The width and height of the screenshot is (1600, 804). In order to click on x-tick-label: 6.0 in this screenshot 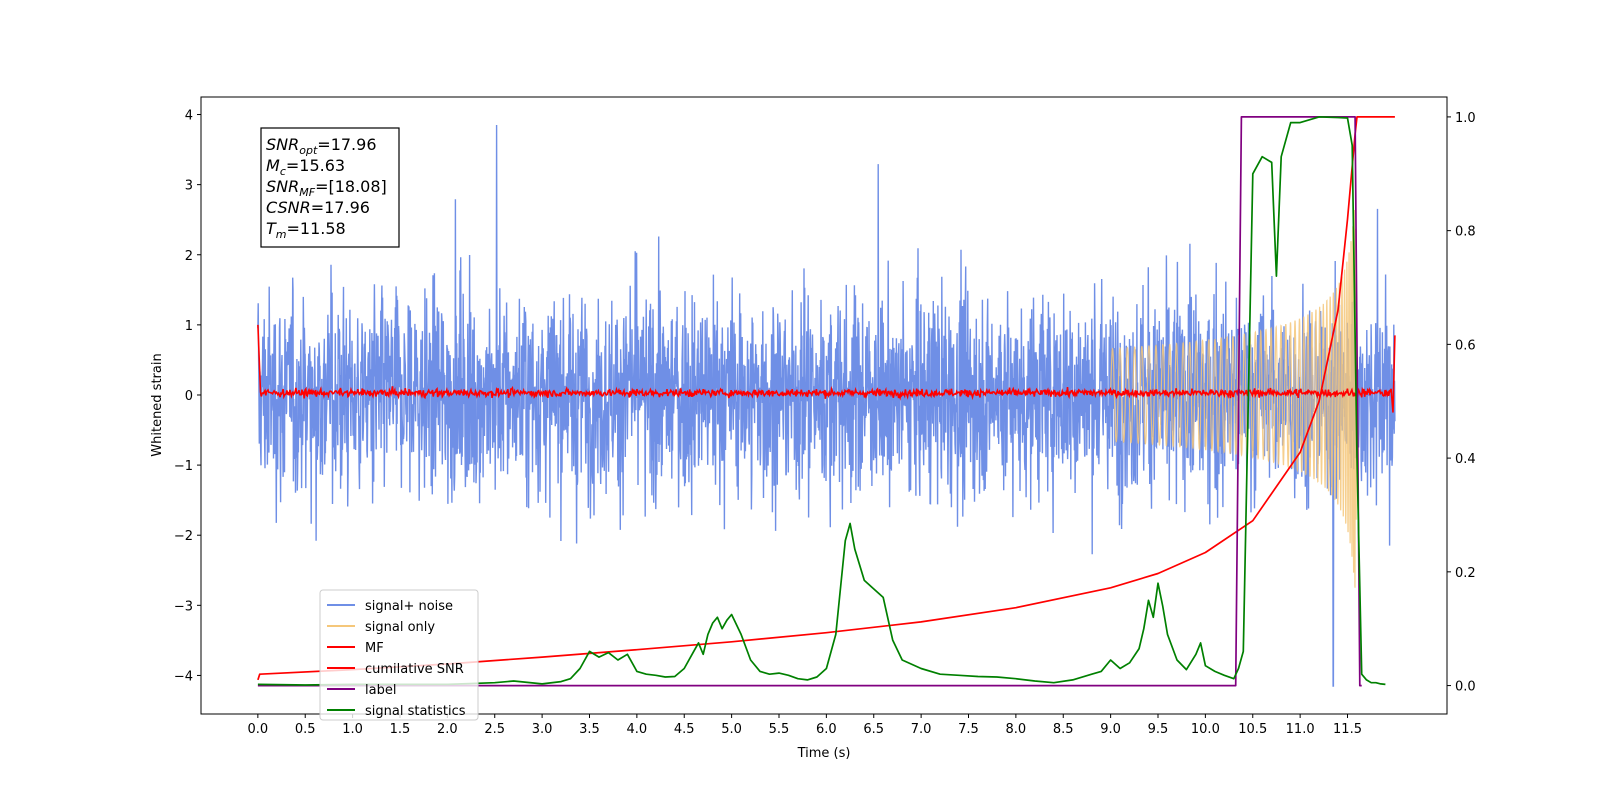, I will do `click(826, 729)`.